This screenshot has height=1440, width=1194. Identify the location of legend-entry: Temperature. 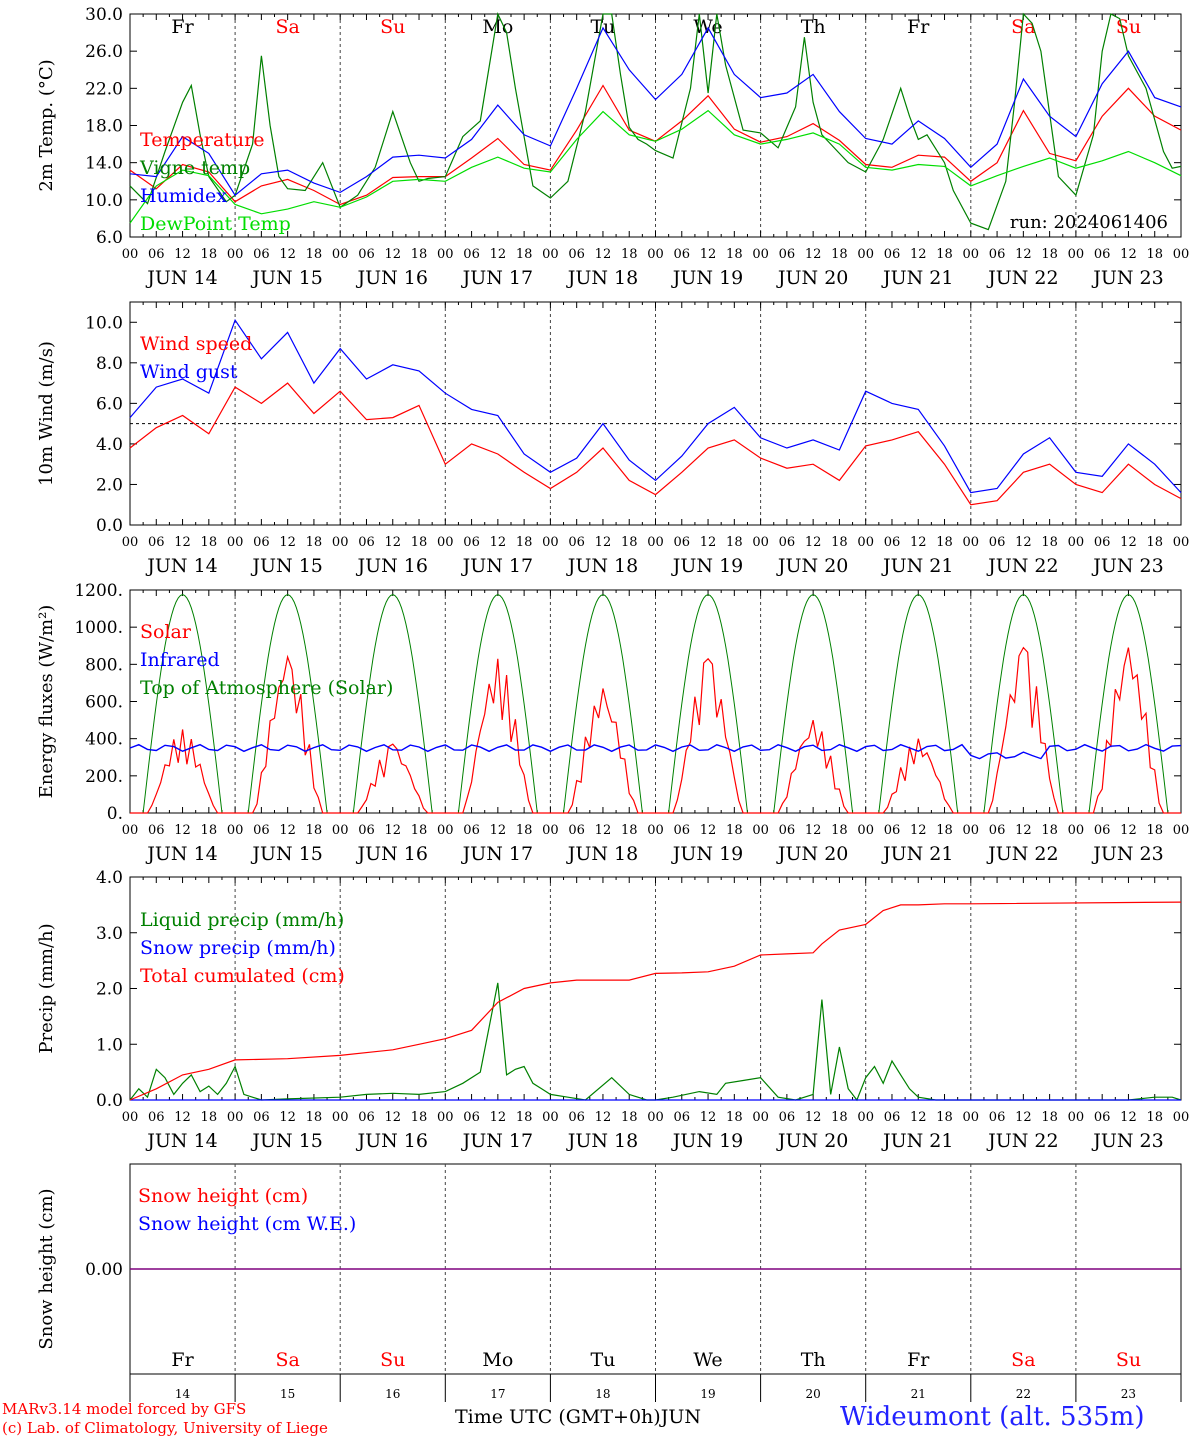
(202, 140).